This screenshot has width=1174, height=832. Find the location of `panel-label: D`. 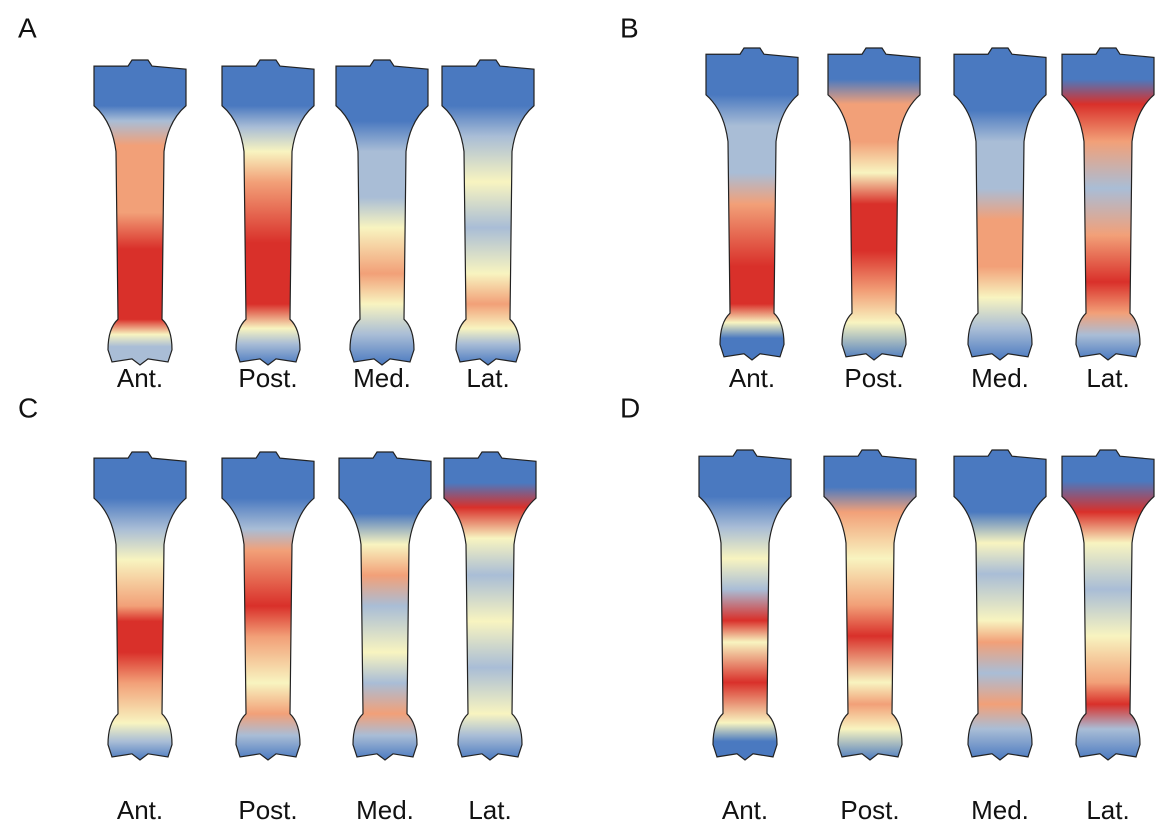

panel-label: D is located at coordinates (630, 407).